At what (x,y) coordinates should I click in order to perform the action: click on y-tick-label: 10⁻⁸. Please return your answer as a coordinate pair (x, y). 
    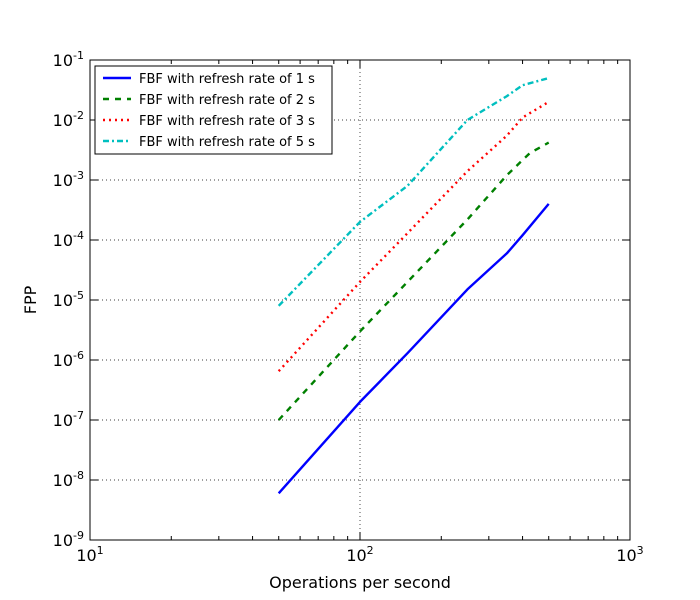
    Looking at the image, I should click on (68, 479).